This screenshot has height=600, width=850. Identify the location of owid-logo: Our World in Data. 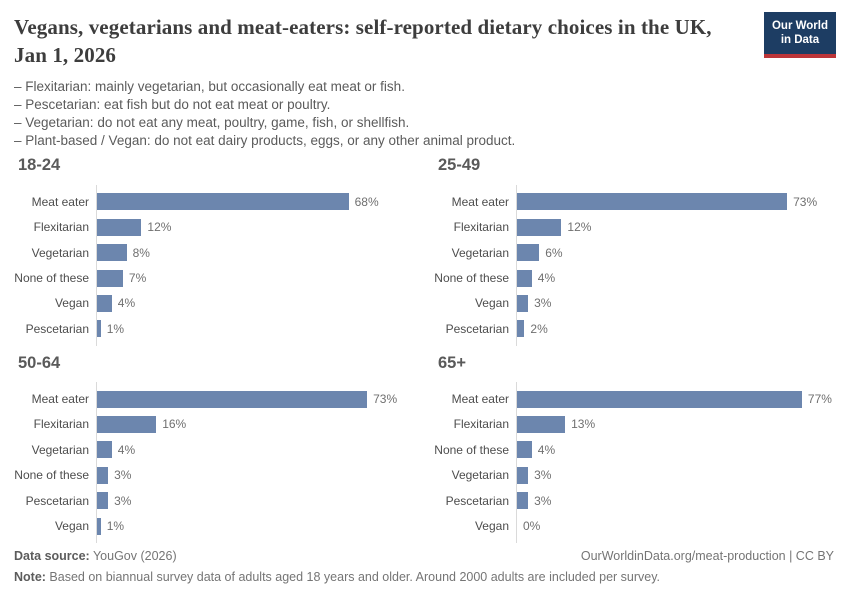
(799, 35).